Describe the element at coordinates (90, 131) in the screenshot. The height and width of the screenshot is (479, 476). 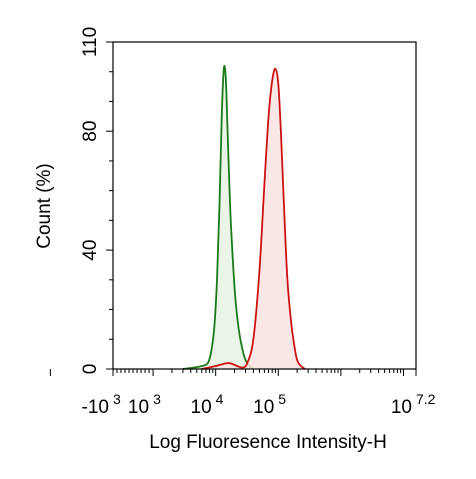
I see `y-tick-label: 80` at that location.